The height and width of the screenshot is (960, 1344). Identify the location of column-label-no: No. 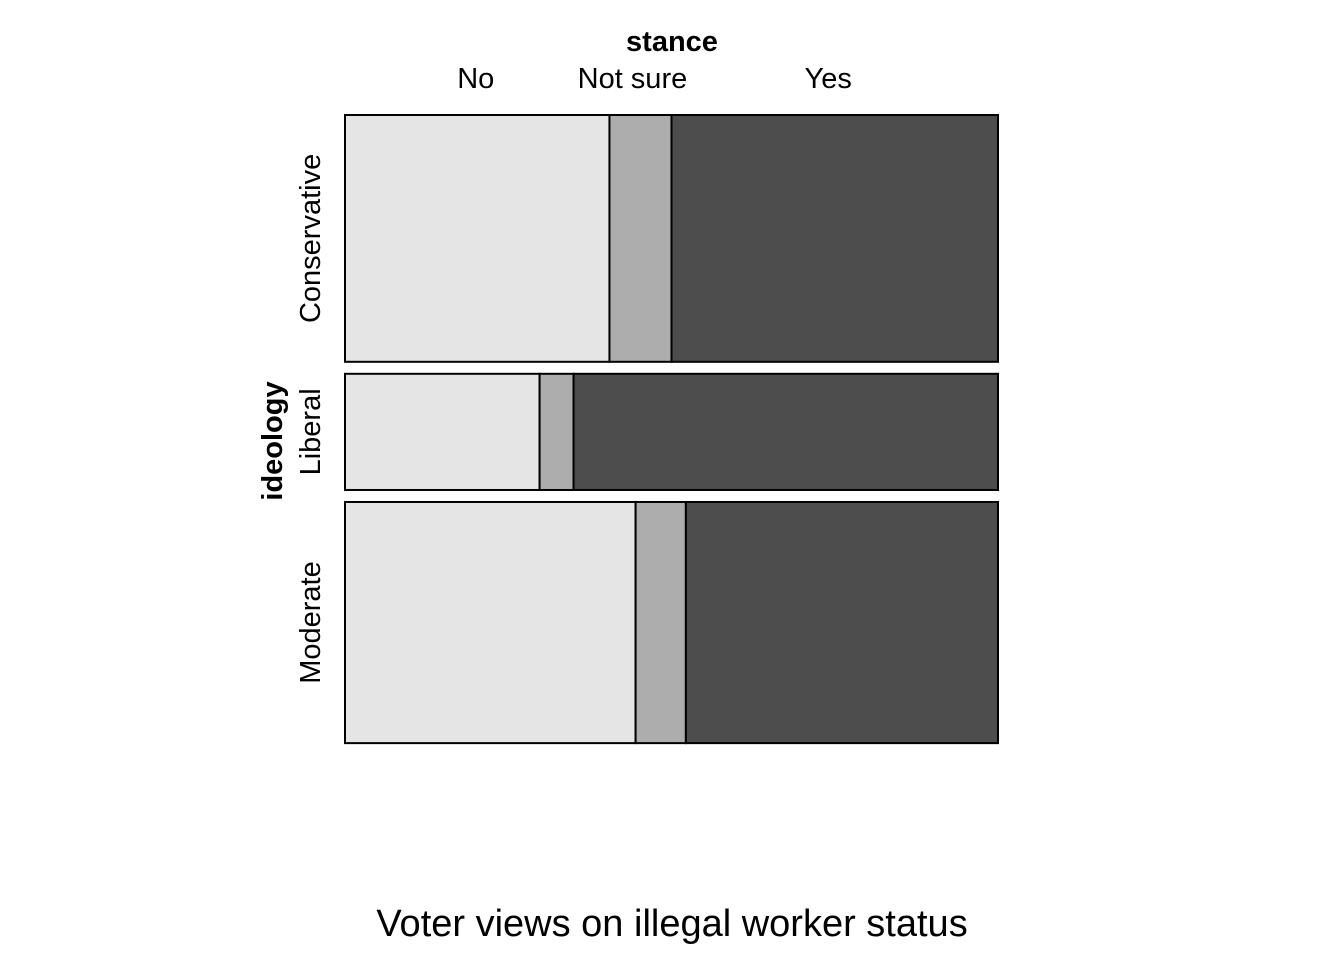
(475, 79).